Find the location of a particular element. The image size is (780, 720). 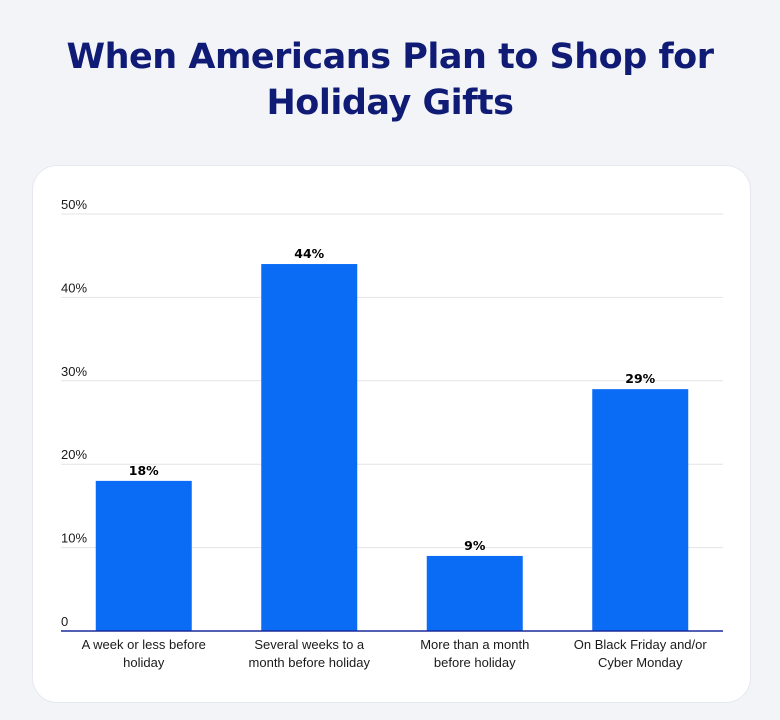

y-tick-label: 40% is located at coordinates (74, 287).